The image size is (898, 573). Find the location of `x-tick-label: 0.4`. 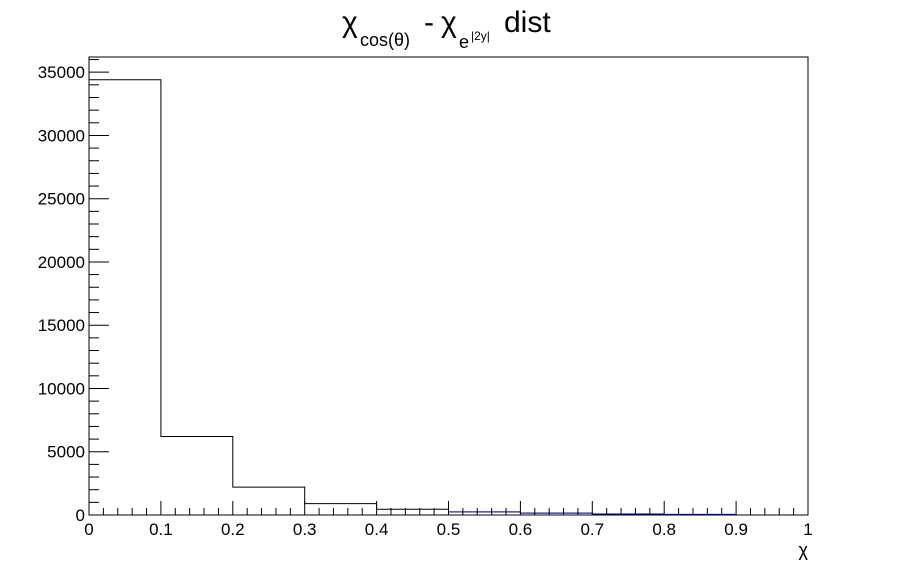

x-tick-label: 0.4 is located at coordinates (377, 529).